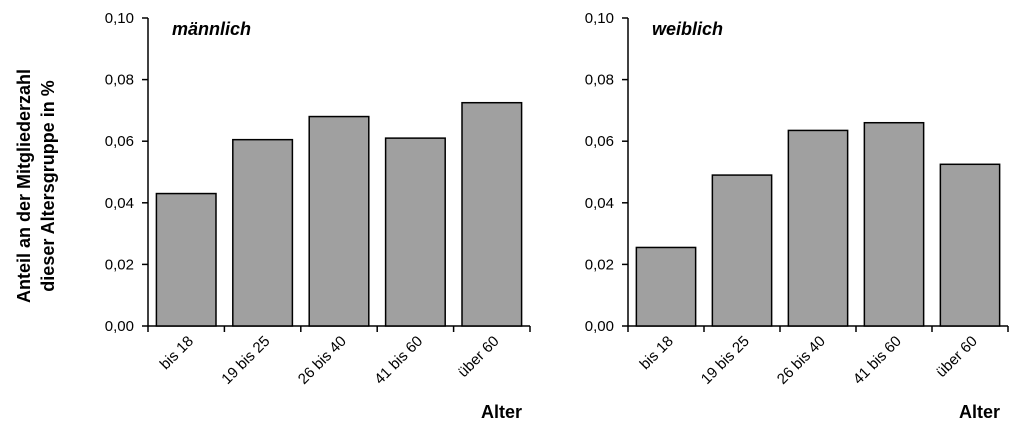 The image size is (1011, 423). I want to click on y-axis-label-line2: dieser Altersgruppe in %, so click(48, 185).